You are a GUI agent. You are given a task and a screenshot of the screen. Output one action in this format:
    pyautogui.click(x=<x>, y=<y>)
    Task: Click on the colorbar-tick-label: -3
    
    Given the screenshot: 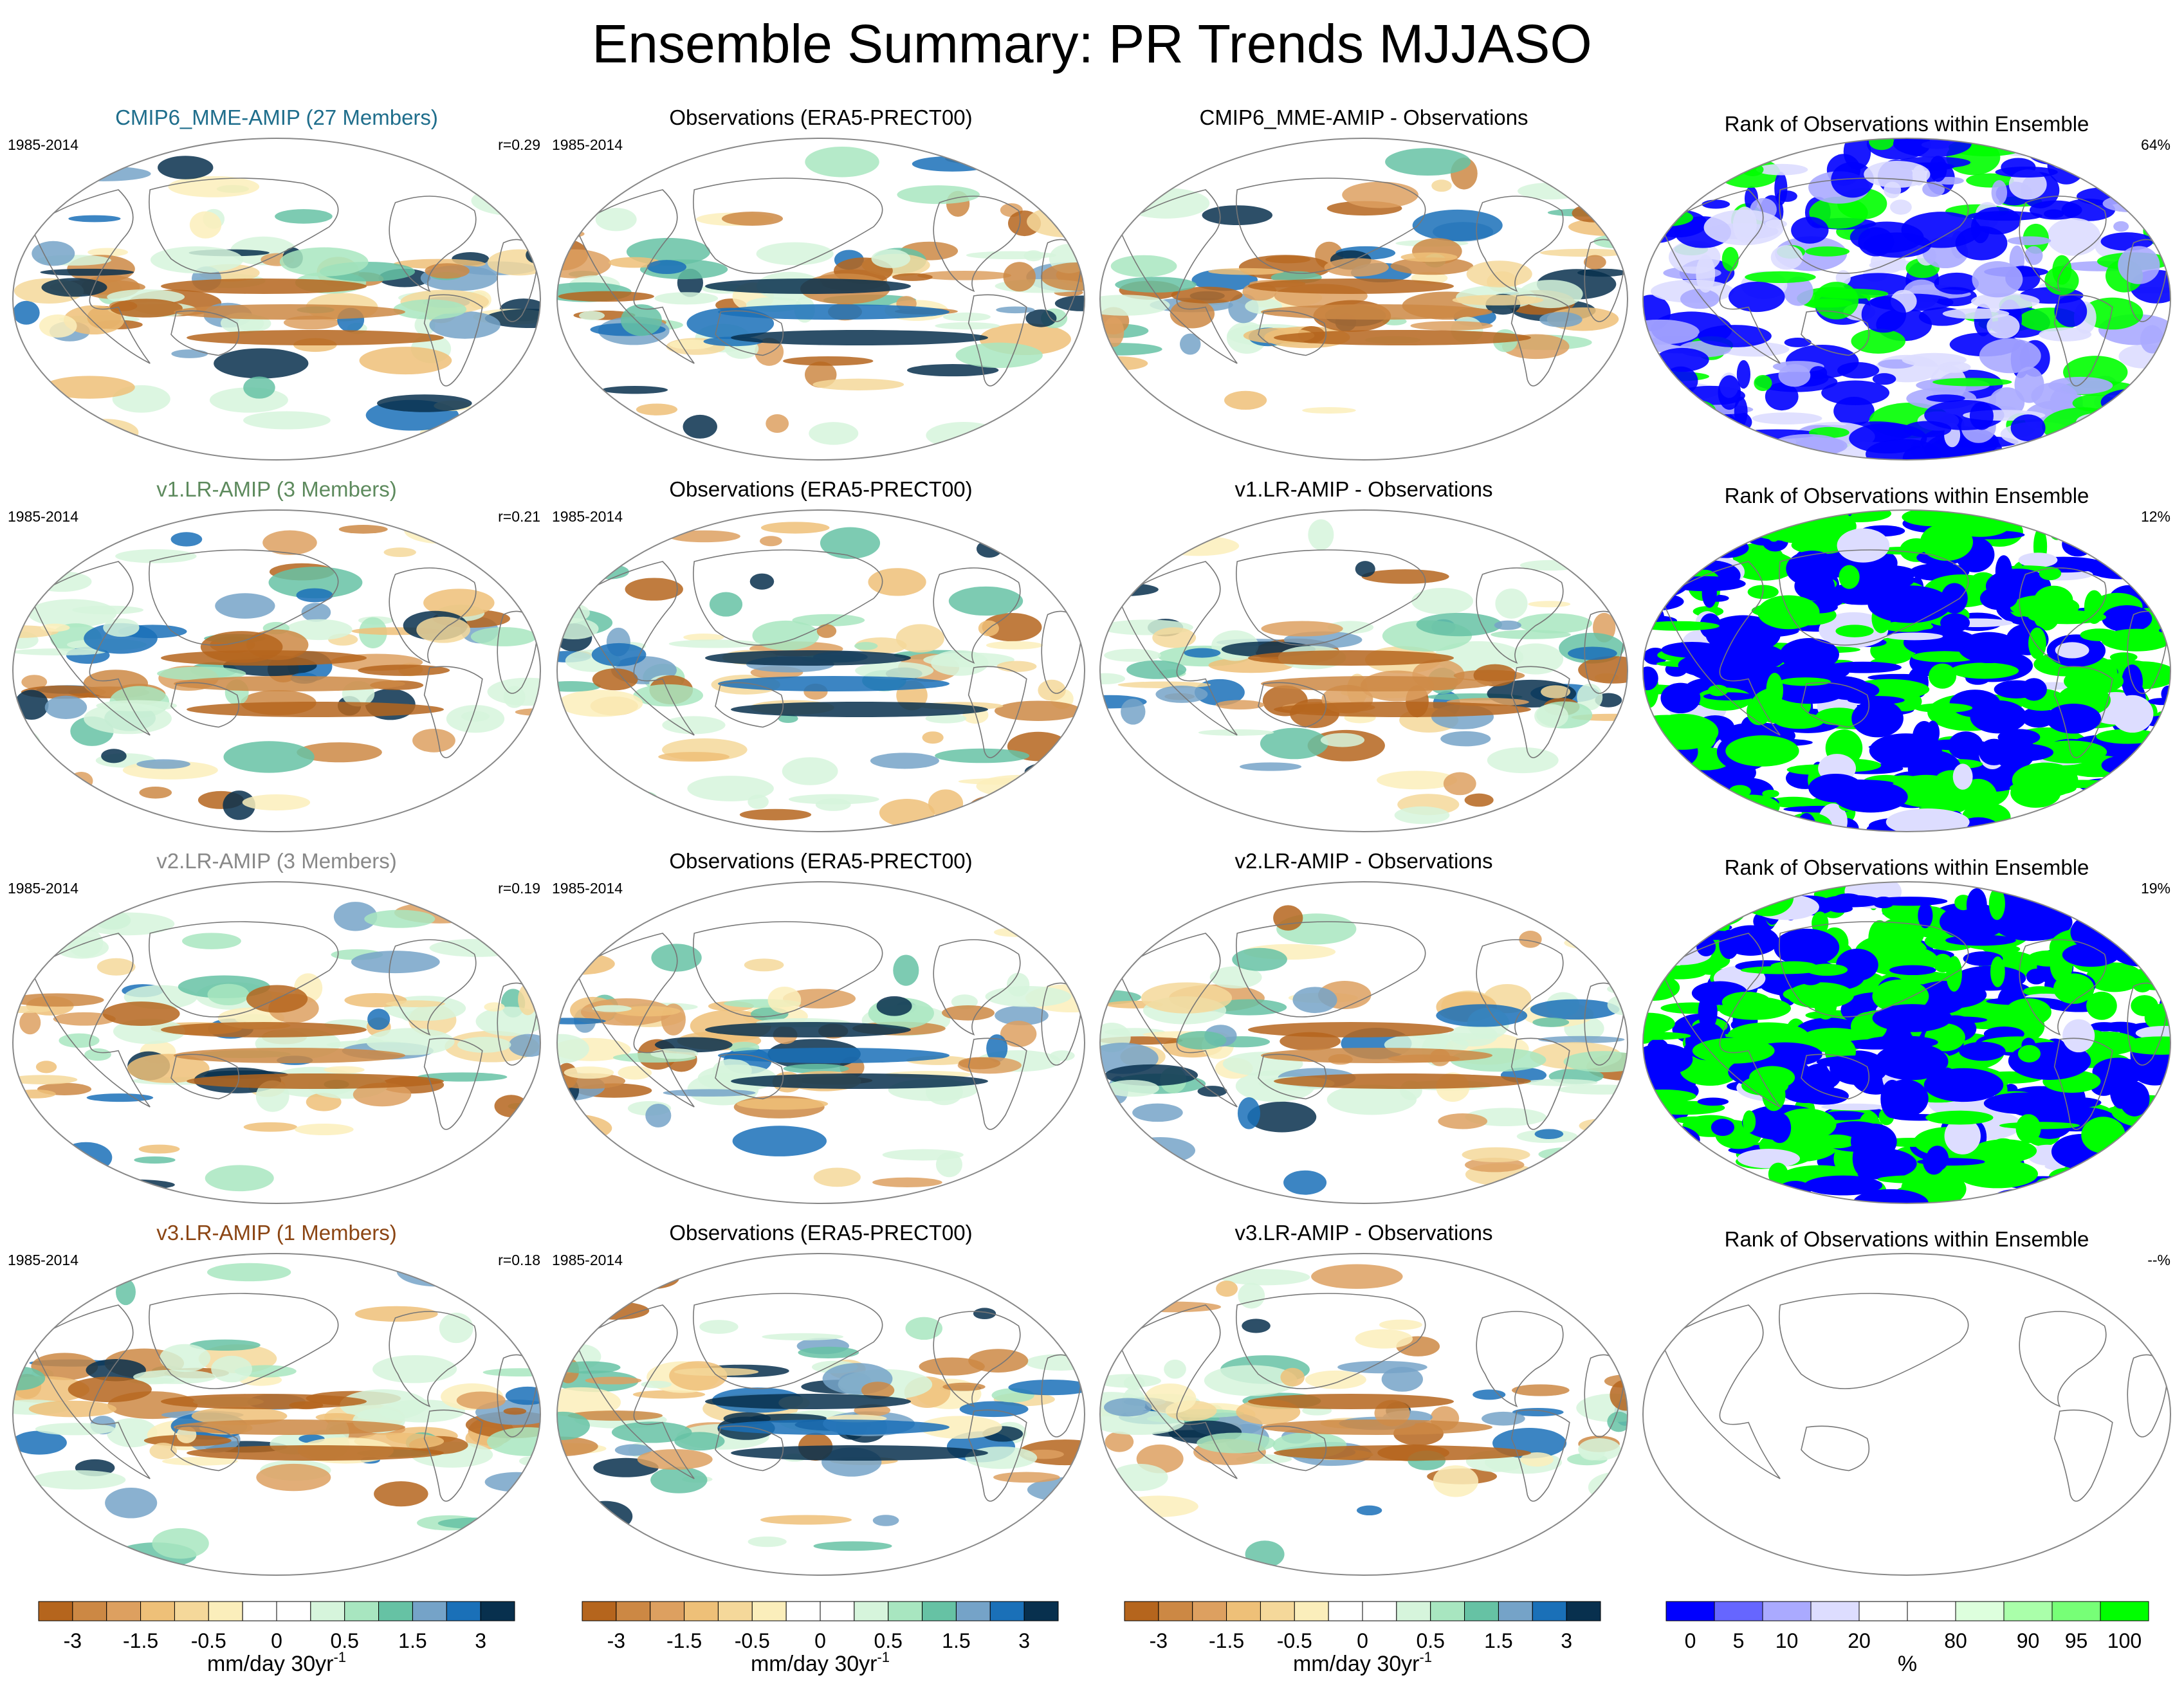 What is the action you would take?
    pyautogui.click(x=1159, y=1640)
    